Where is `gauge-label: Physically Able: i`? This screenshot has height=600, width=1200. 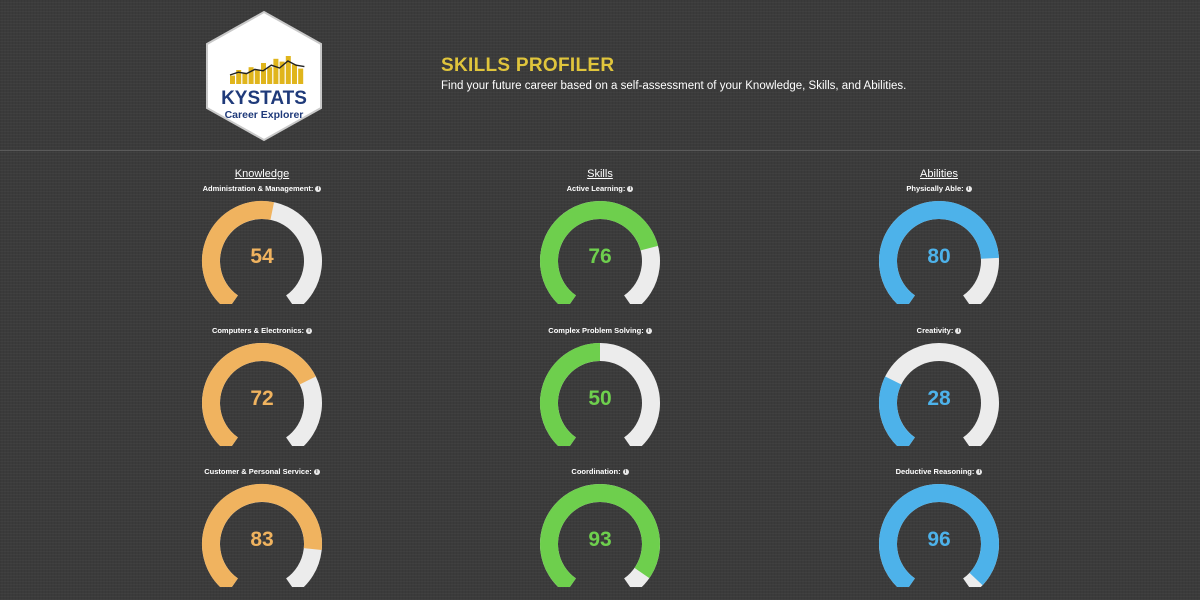
gauge-label: Physically Able: i is located at coordinates (939, 188).